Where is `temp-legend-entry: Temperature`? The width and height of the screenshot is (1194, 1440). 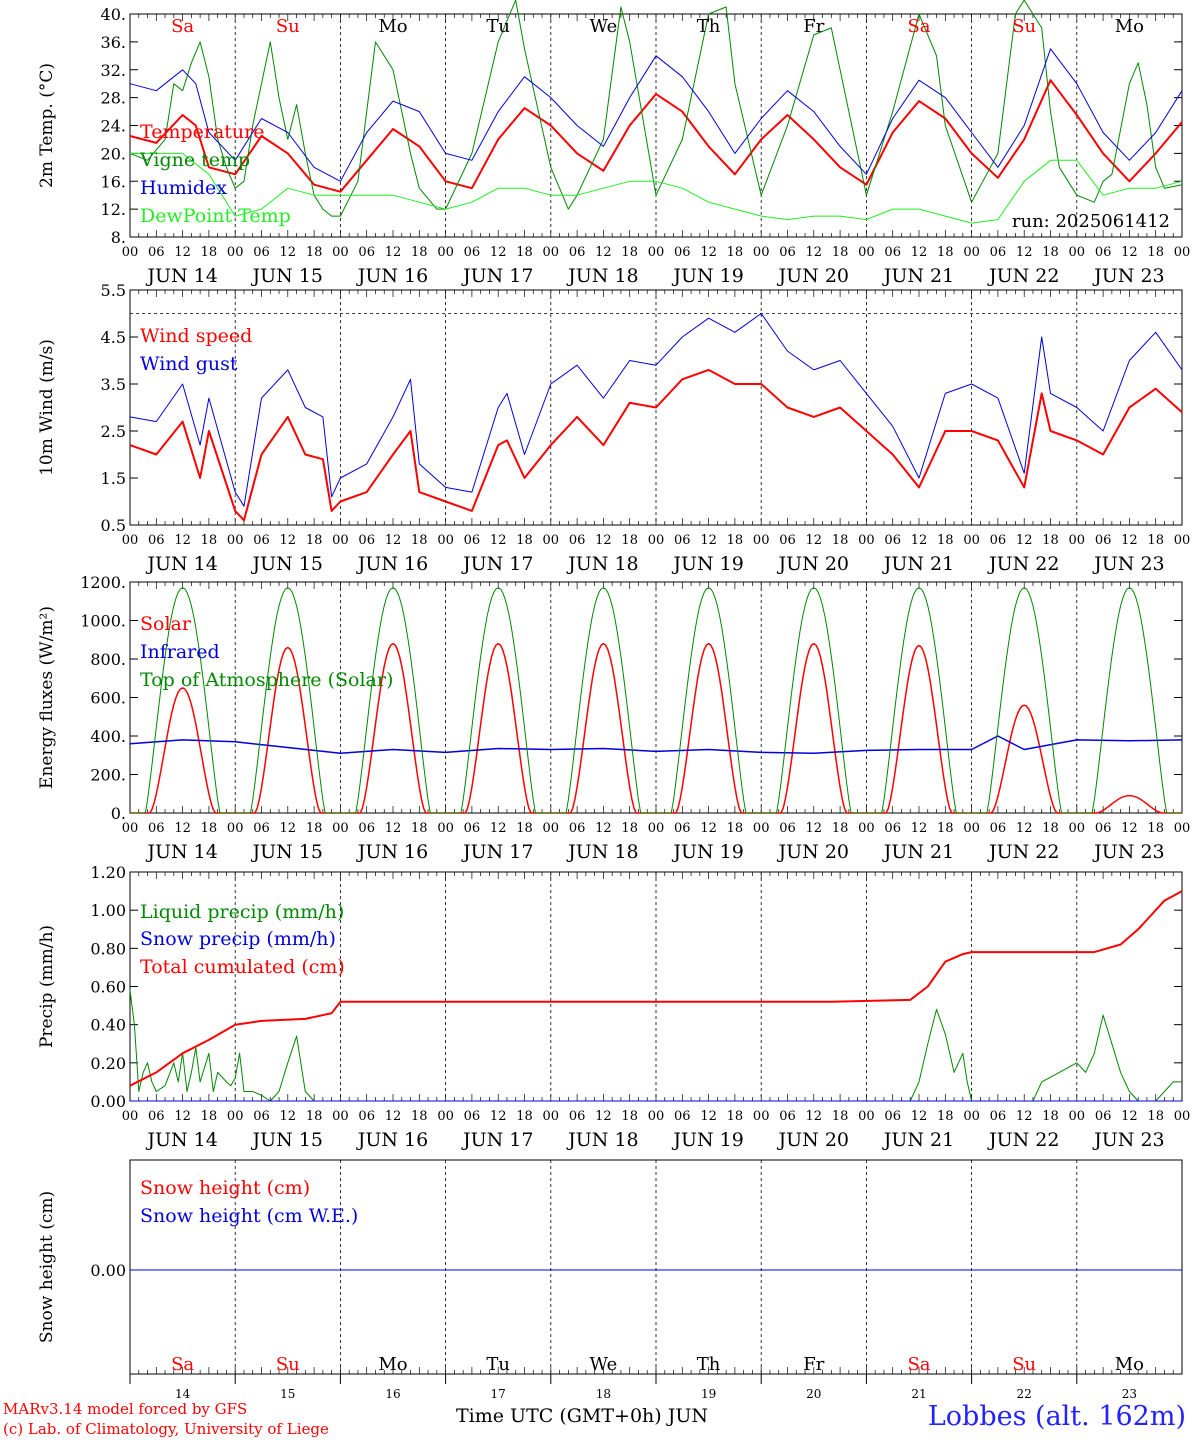 temp-legend-entry: Temperature is located at coordinates (202, 132).